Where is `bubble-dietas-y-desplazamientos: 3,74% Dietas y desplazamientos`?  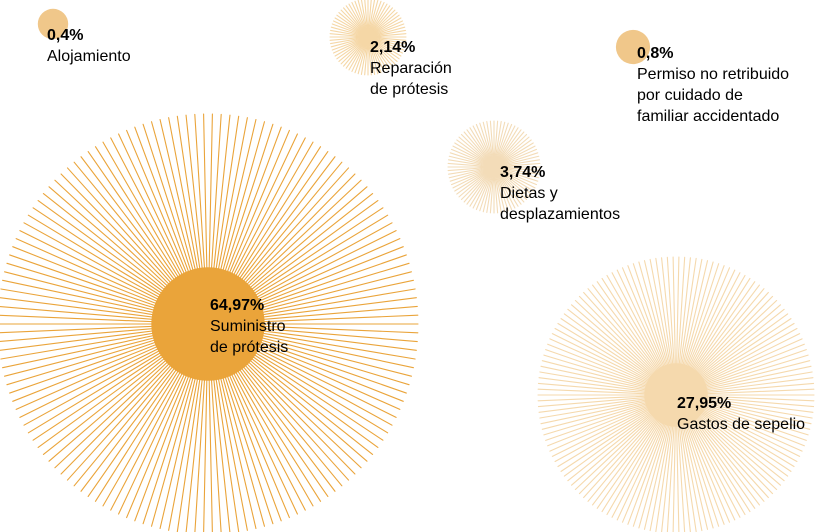 bubble-dietas-y-desplazamientos: 3,74% Dietas y desplazamientos is located at coordinates (533, 171).